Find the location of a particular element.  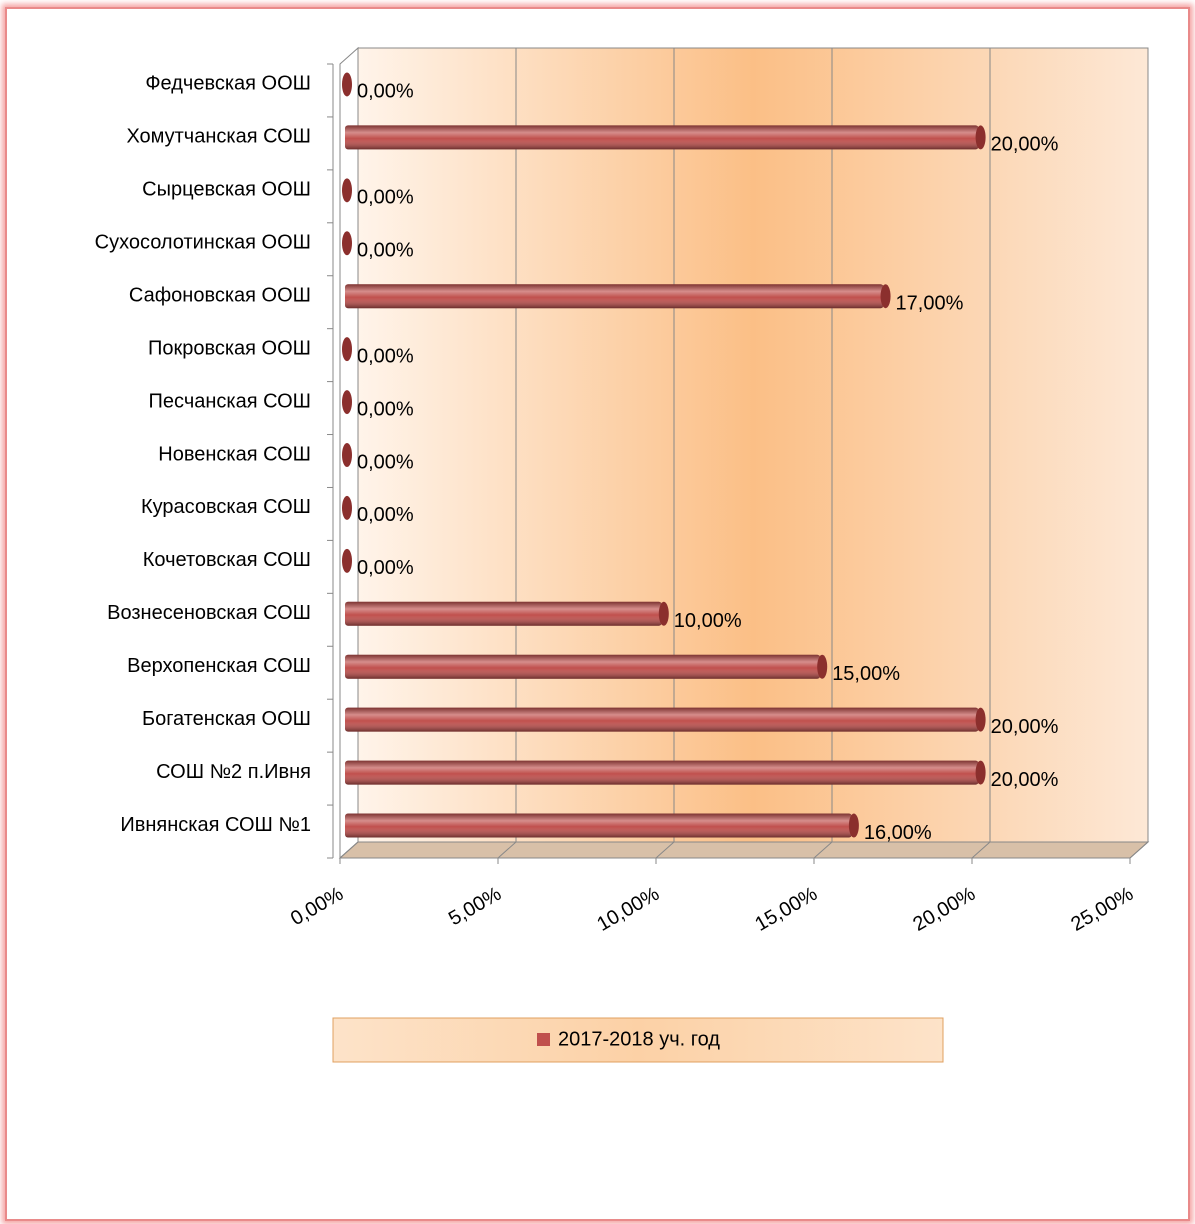

y-tick-label: СОШ №2 п.Ивня is located at coordinates (233, 772).